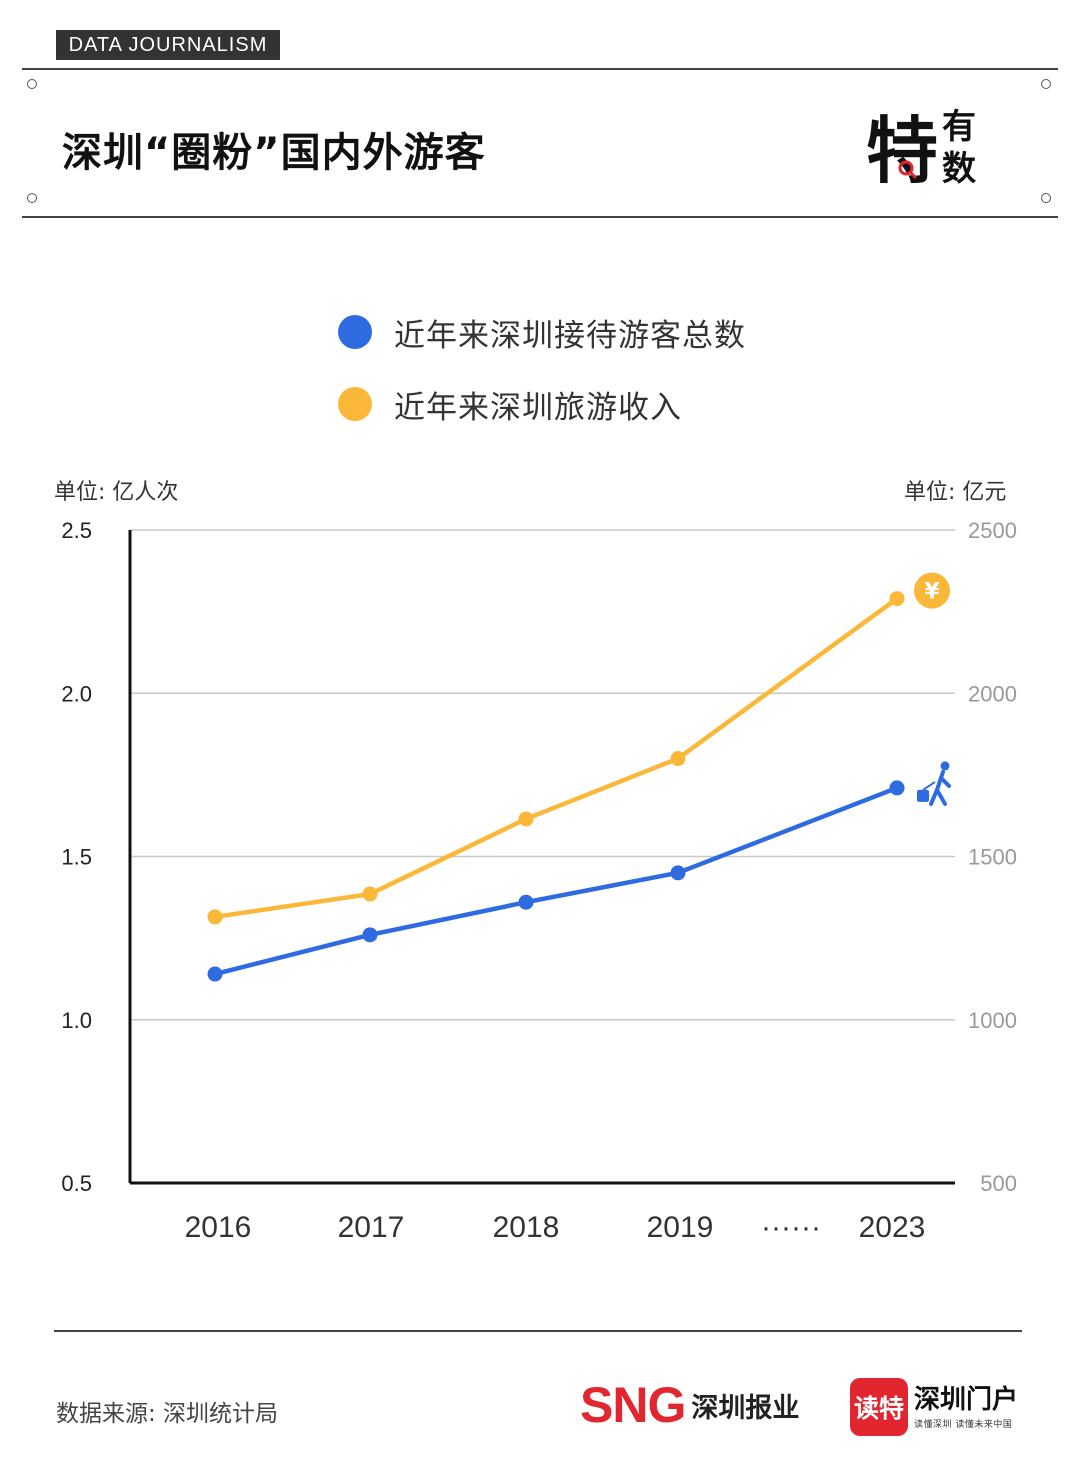  I want to click on traveler-with-luggage-icon, so click(934, 783).